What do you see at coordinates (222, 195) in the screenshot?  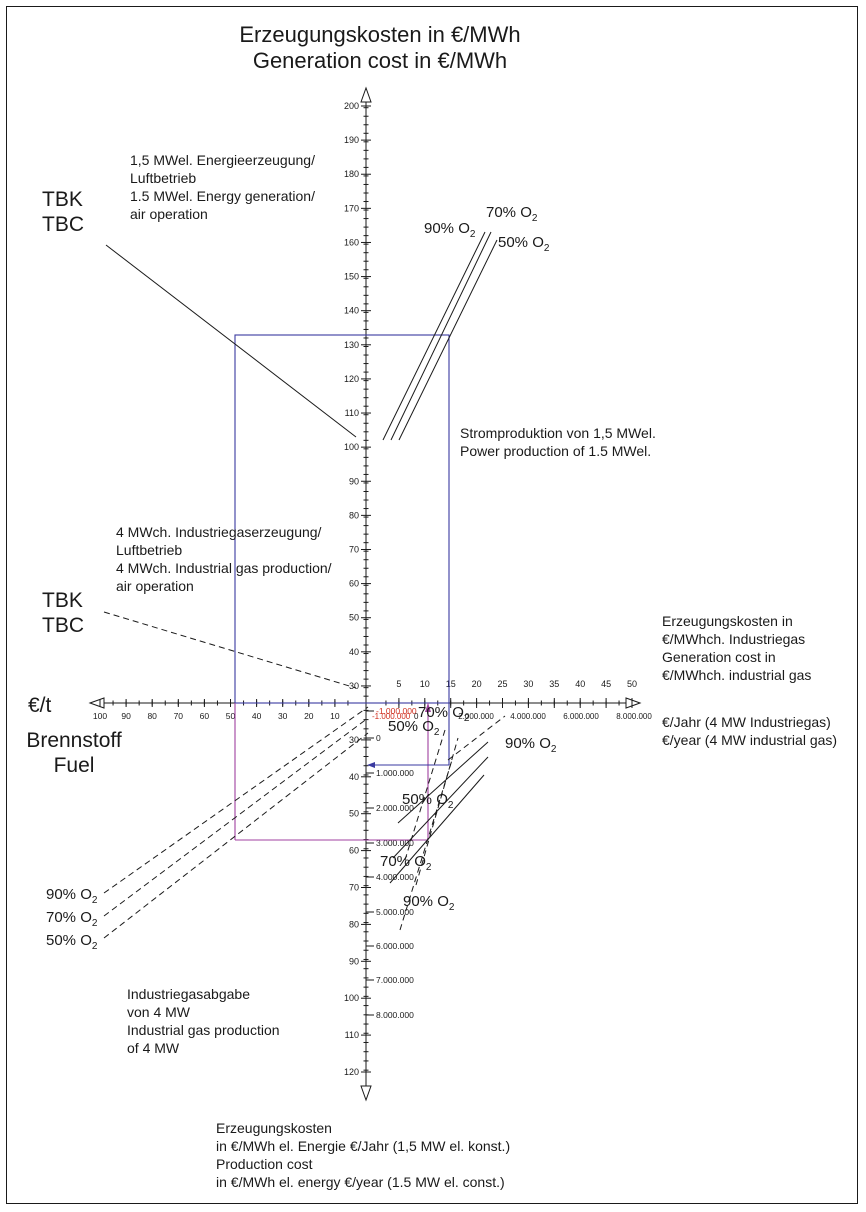 I see `power-line3: 1.5 MWel. Energy generation/` at bounding box center [222, 195].